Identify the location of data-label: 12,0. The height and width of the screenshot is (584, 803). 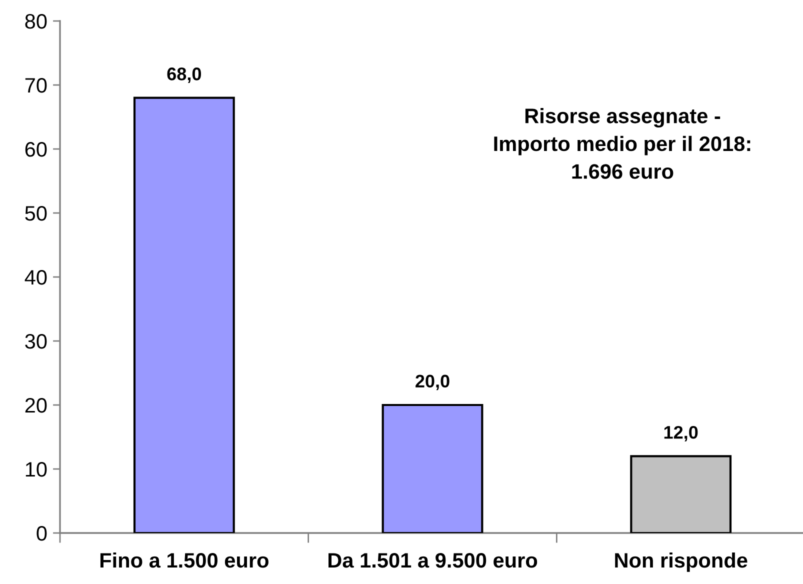
(681, 434).